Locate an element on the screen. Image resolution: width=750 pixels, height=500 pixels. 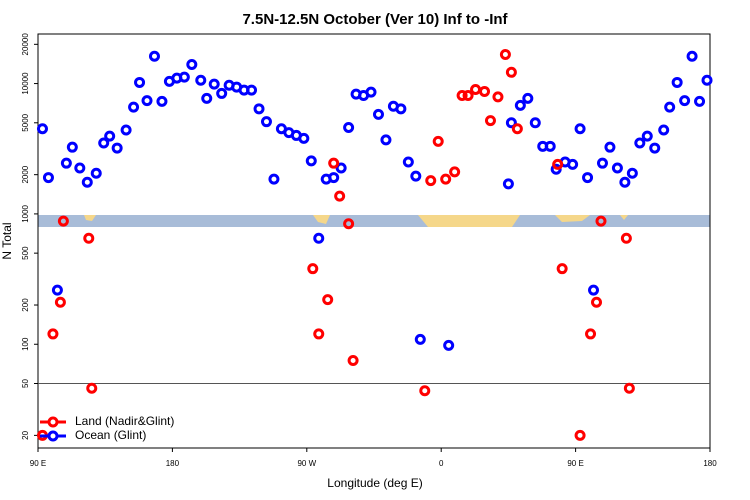
y-tick-label: 50 is located at coordinates (25, 383).